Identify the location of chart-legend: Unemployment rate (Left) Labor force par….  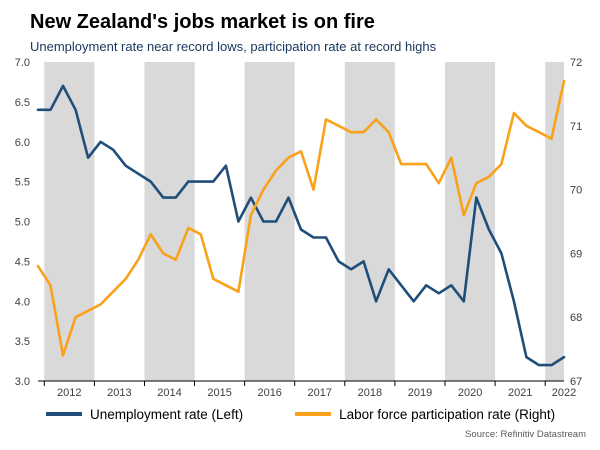
(300, 414).